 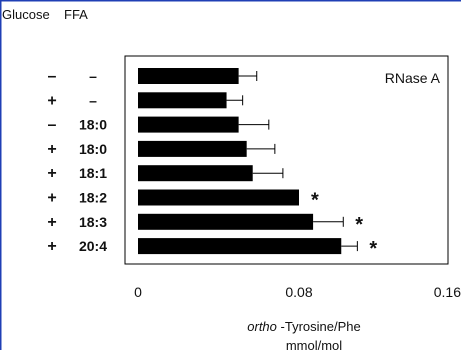 I want to click on x-tick-label: 0.08, so click(x=298, y=292).